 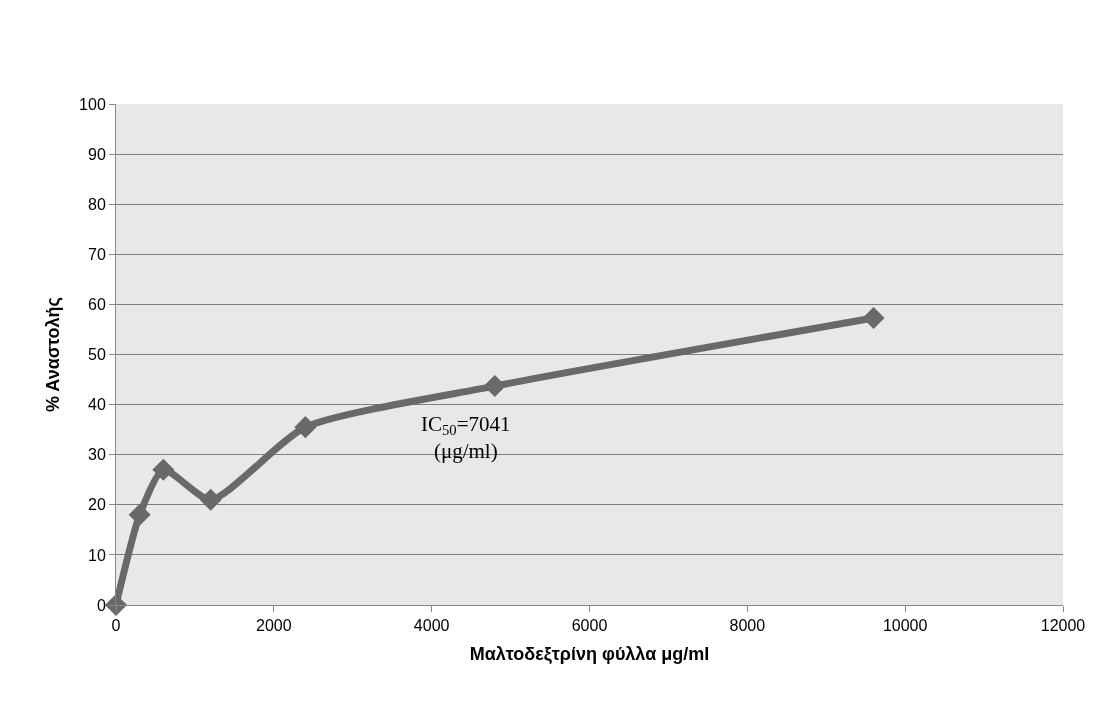 I want to click on x-tick-label: 4000, so click(x=431, y=626).